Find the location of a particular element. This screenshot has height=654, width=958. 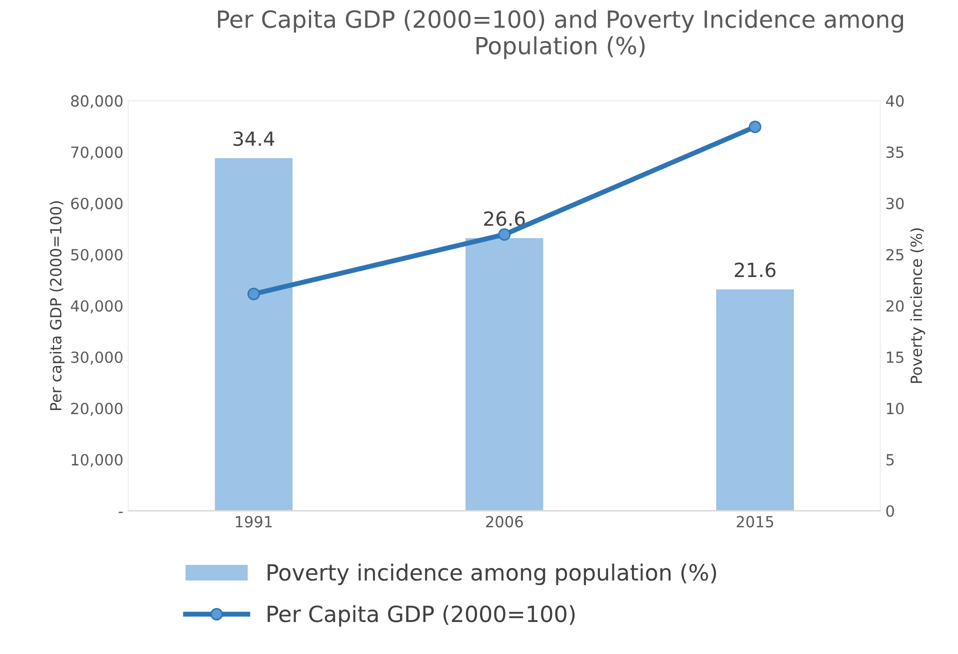

y-axis-title: Per capita GDP (2000=100) is located at coordinates (57, 305).